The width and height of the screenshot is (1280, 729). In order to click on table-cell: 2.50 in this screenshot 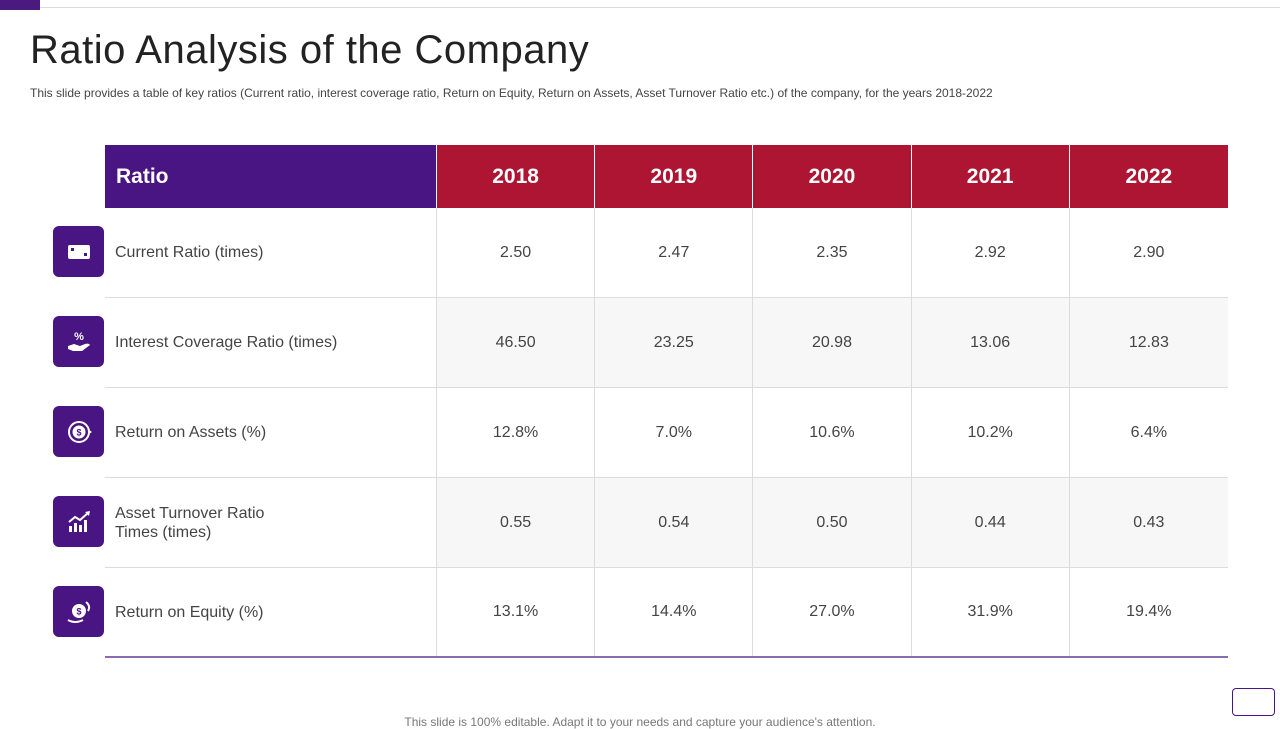, I will do `click(516, 252)`.